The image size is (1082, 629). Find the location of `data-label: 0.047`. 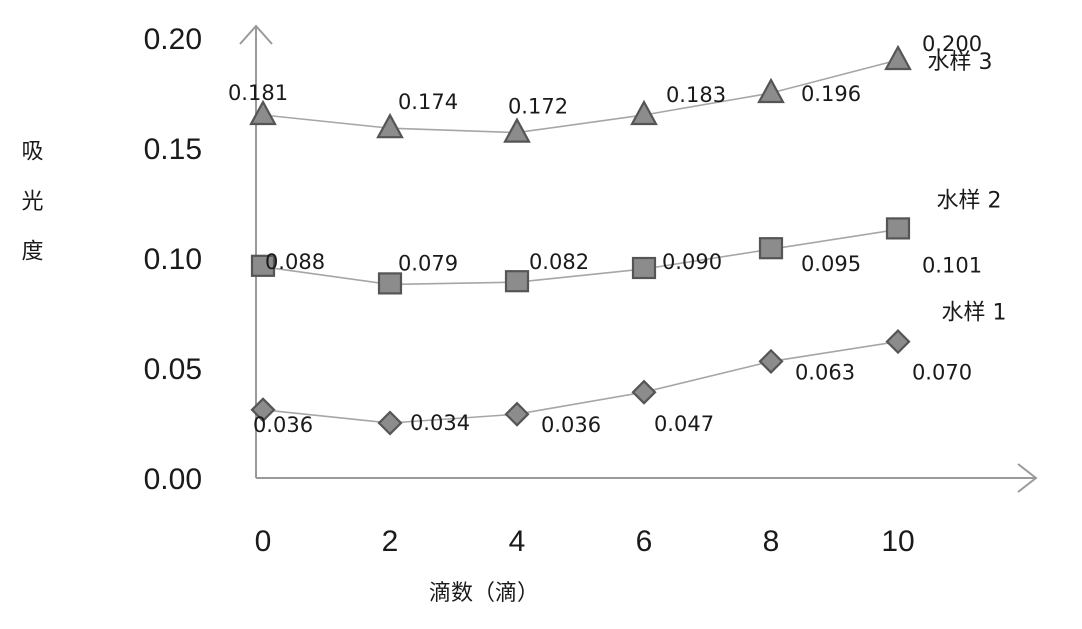

data-label: 0.047 is located at coordinates (684, 424).